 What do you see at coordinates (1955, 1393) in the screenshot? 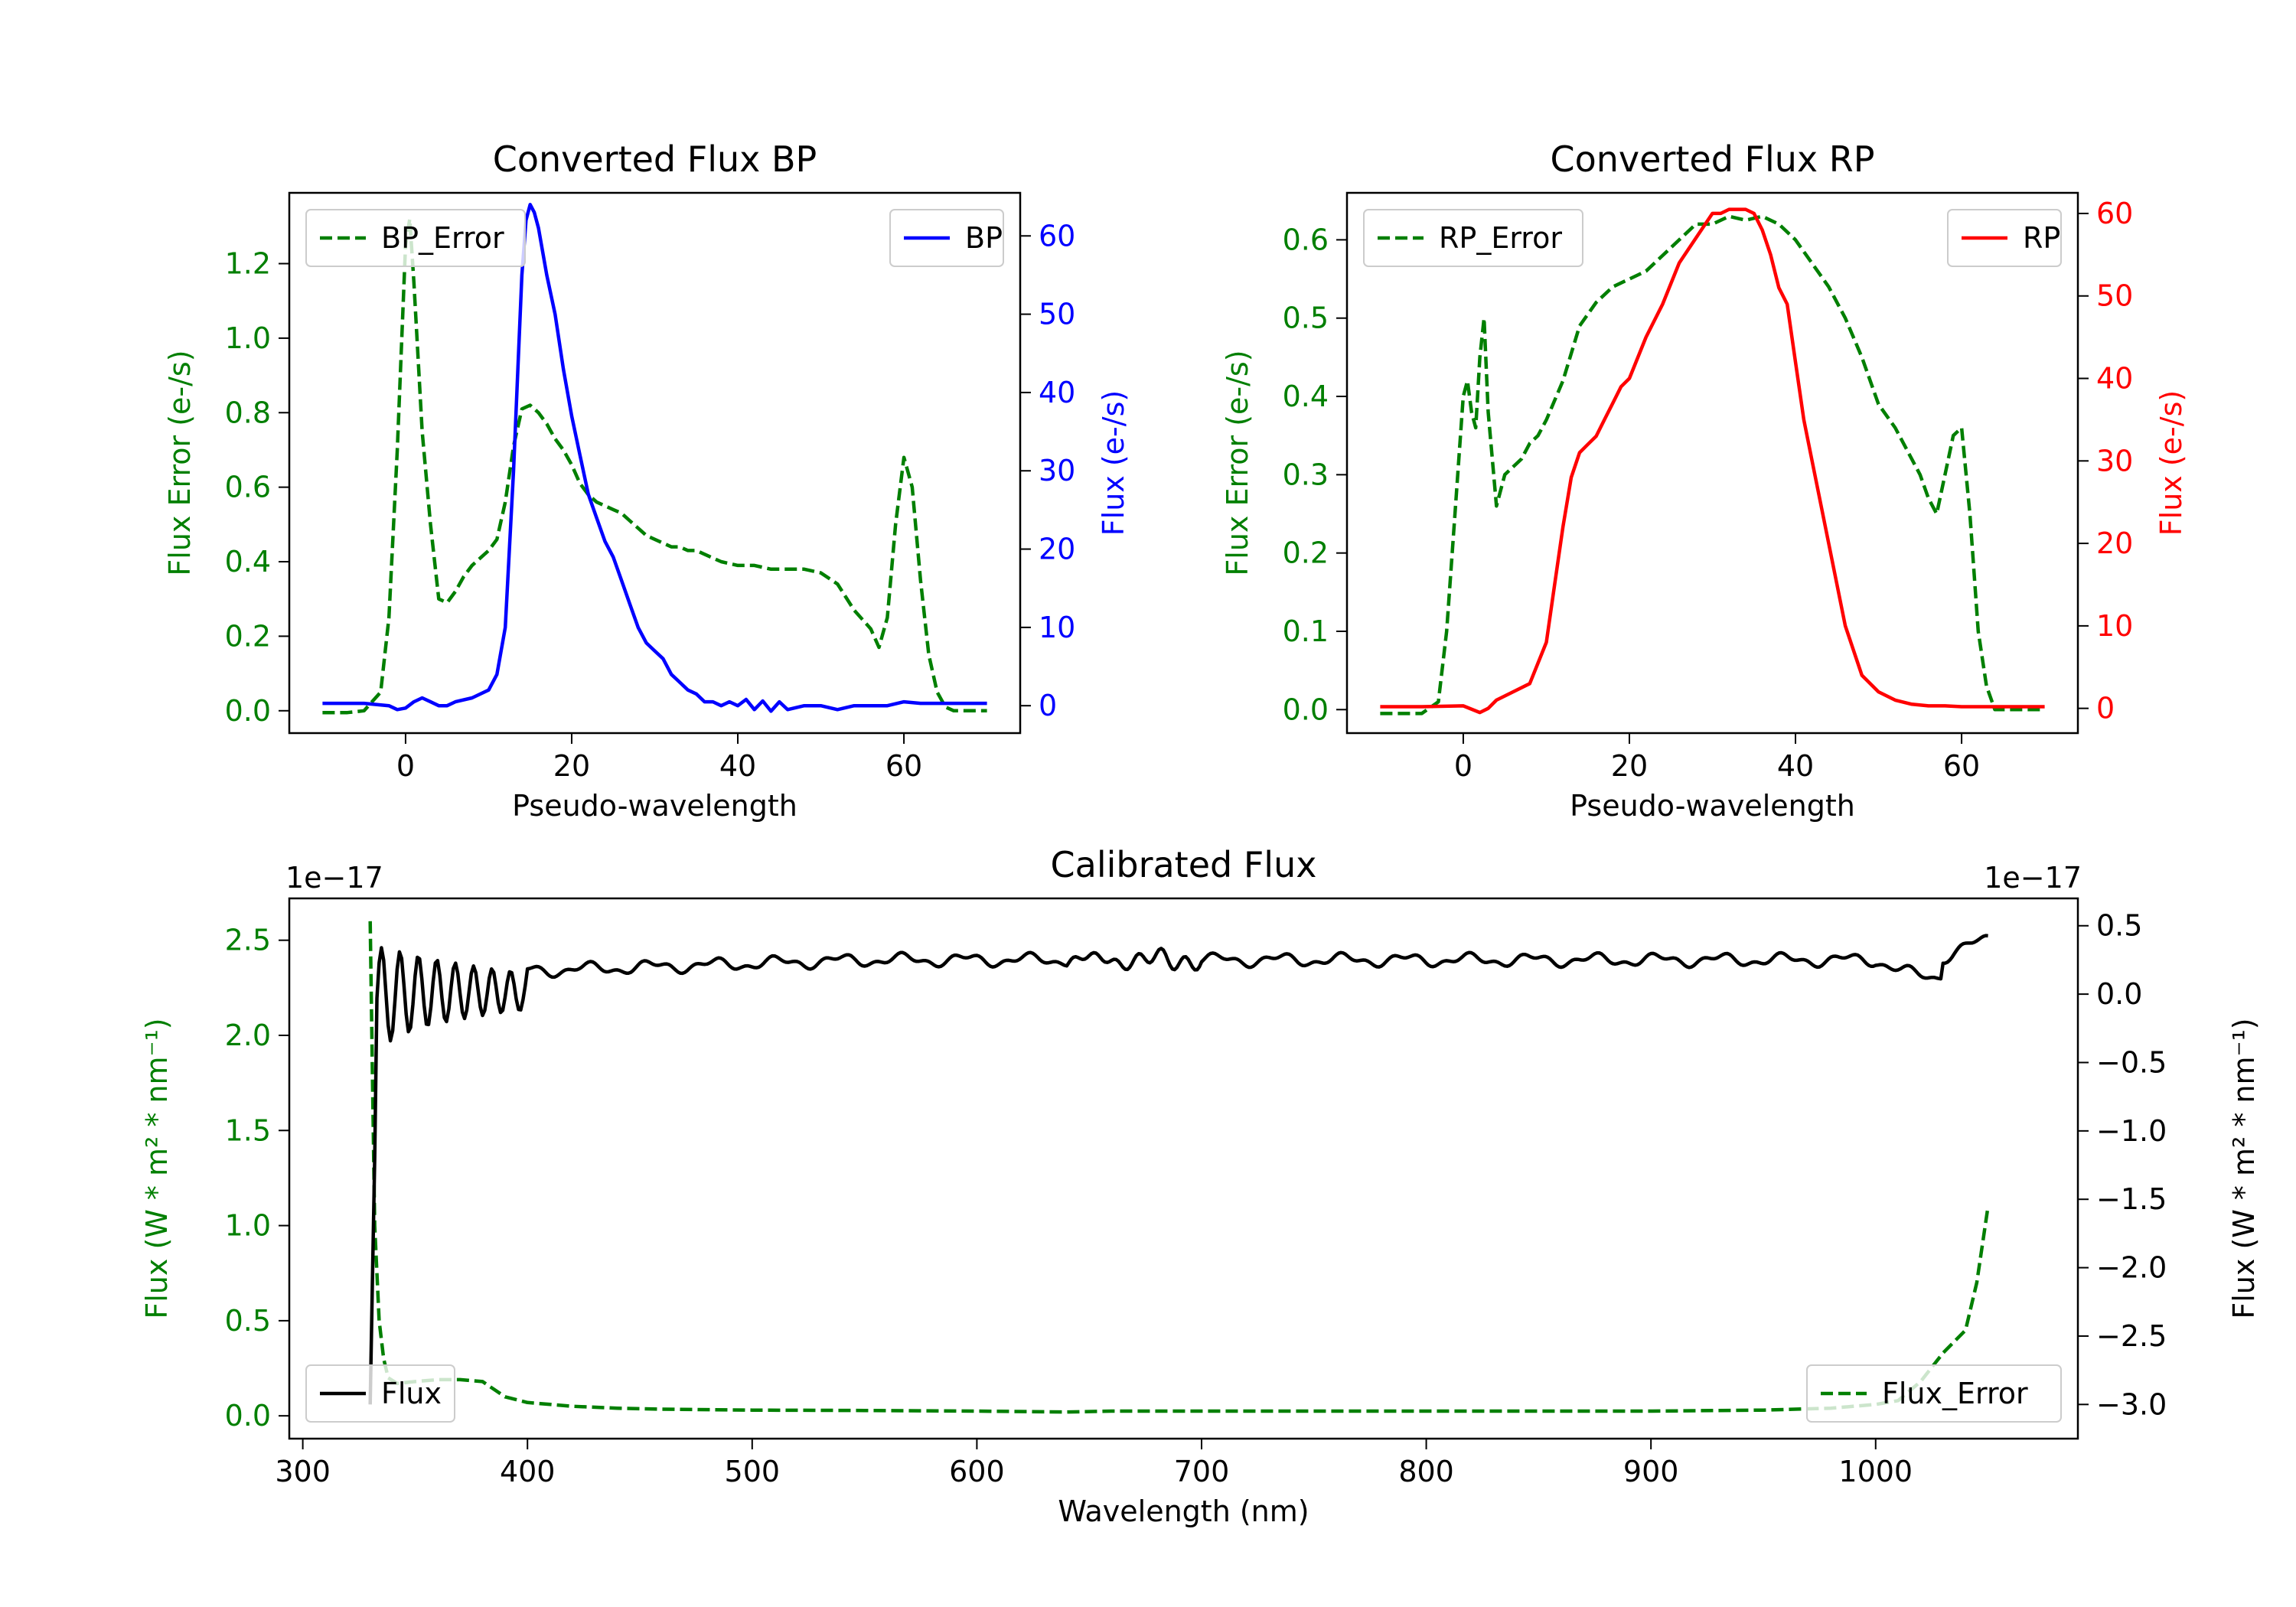
I see `legend-label: Flux_Error` at bounding box center [1955, 1393].